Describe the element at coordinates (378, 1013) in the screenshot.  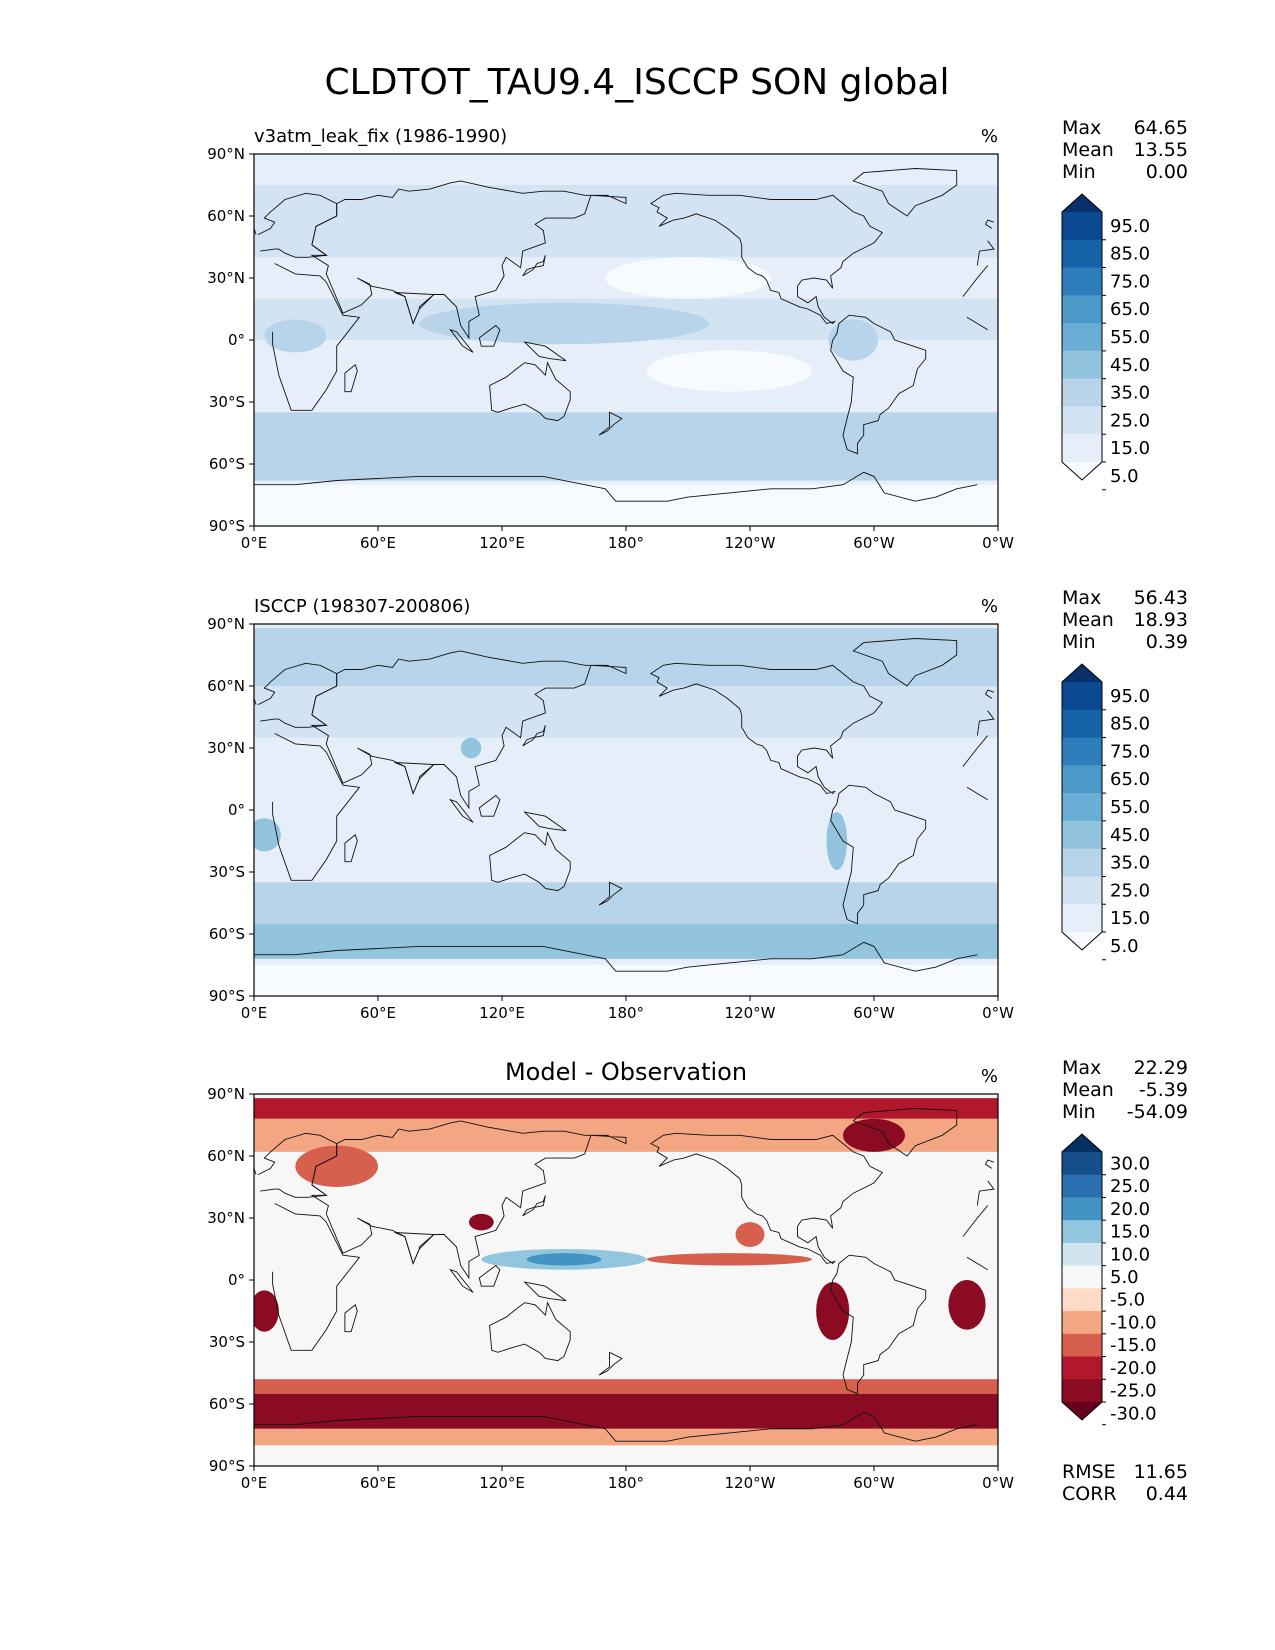
I see `x-tick-label: 60°E` at that location.